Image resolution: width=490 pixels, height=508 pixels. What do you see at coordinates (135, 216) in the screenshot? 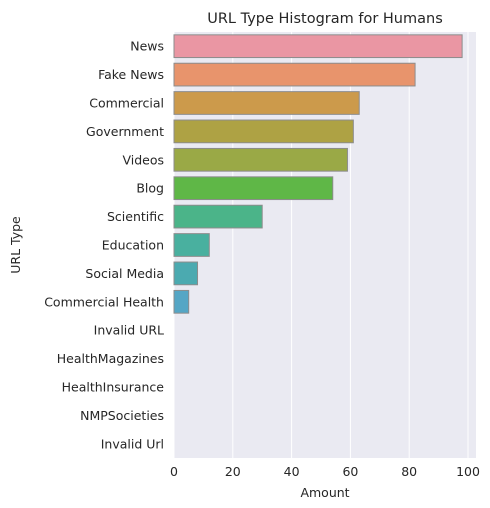
I see `y-tick-label: Scientific` at bounding box center [135, 216].